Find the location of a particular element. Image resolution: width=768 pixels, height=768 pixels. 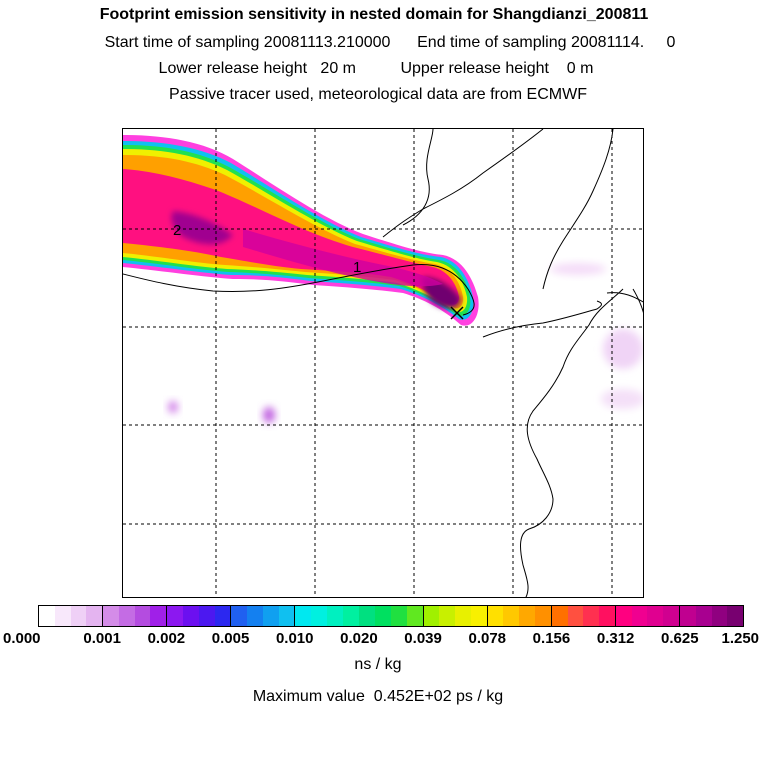

colorbar-tick-label: 0.020 is located at coordinates (359, 638).